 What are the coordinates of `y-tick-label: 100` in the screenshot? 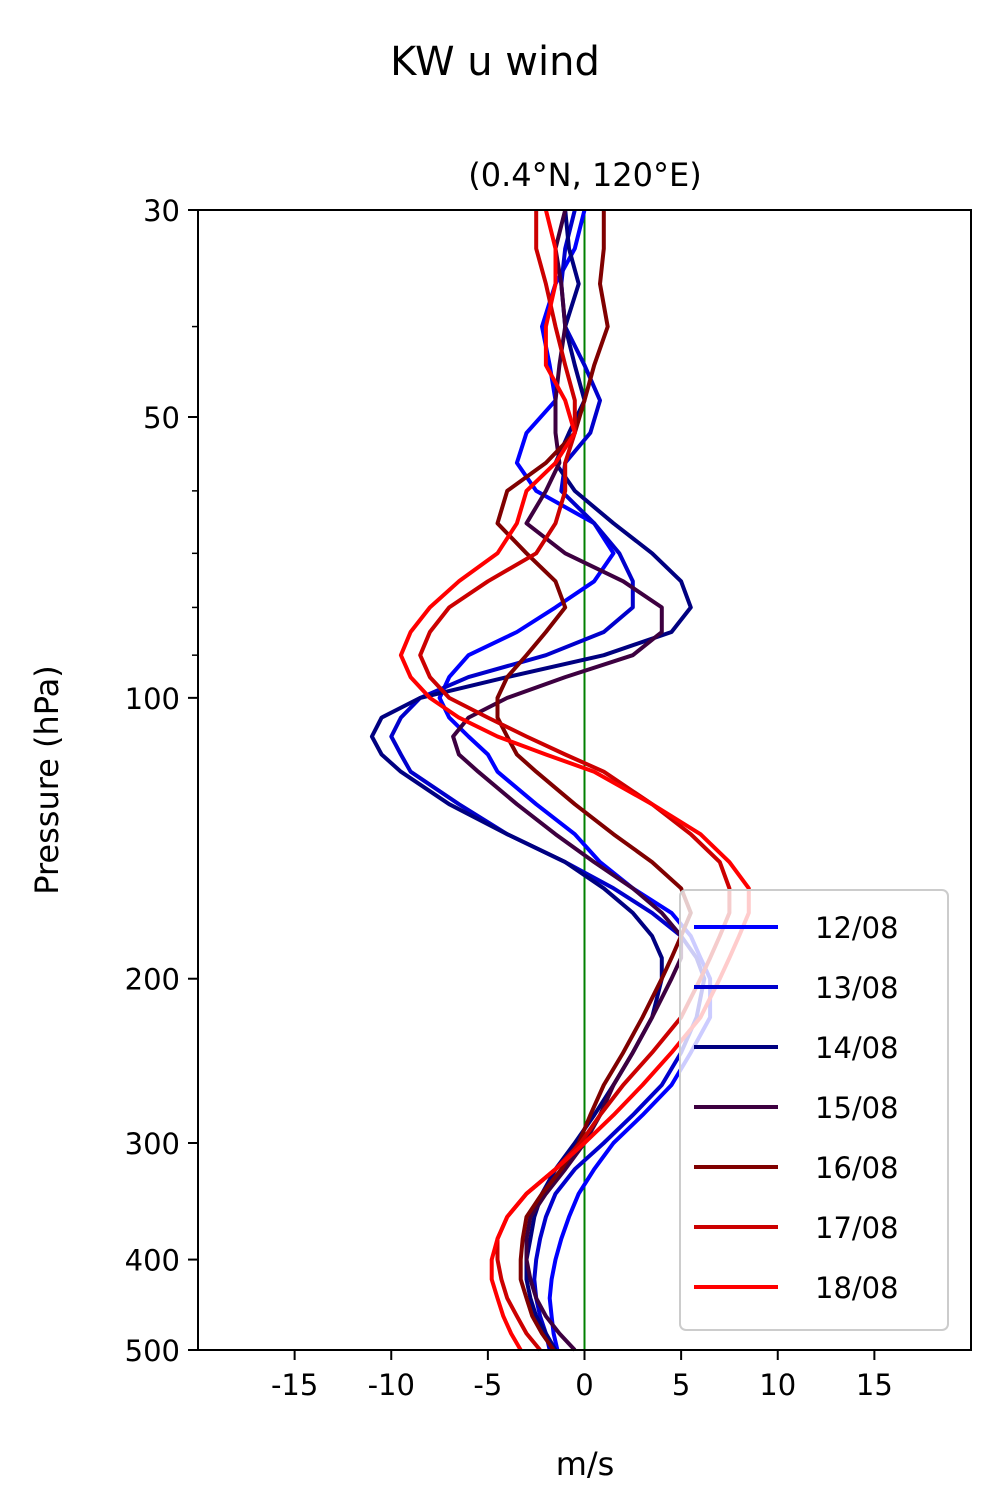 It's located at (152, 699).